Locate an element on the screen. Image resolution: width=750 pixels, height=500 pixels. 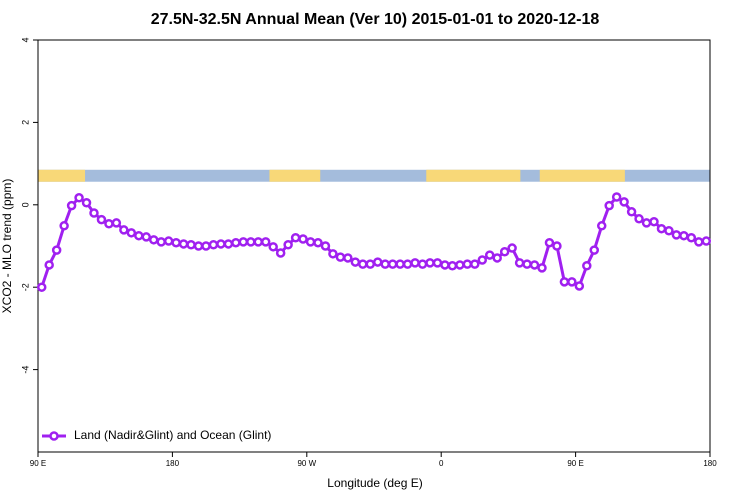
y-tick-label: 0 is located at coordinates (25, 204).